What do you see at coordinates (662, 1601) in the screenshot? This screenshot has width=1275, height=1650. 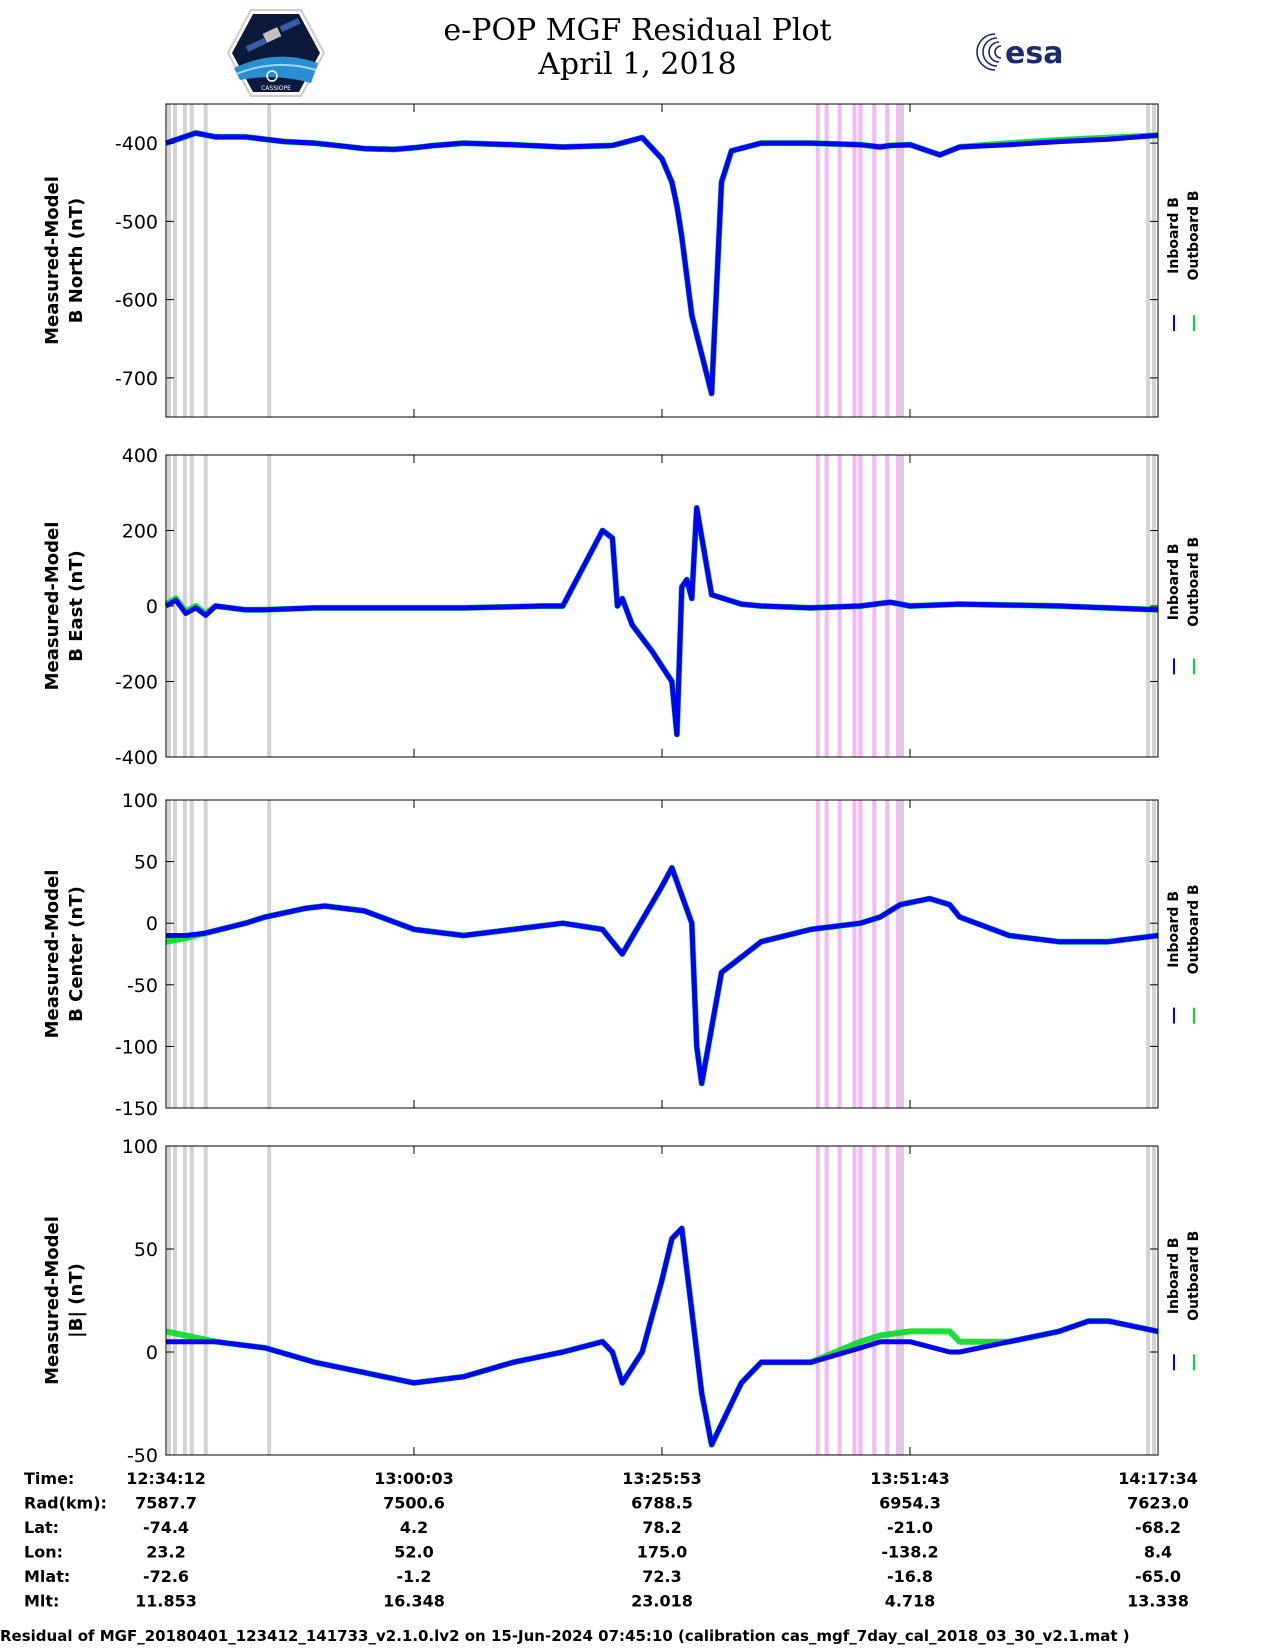 I see `info-row-value: 23.018` at bounding box center [662, 1601].